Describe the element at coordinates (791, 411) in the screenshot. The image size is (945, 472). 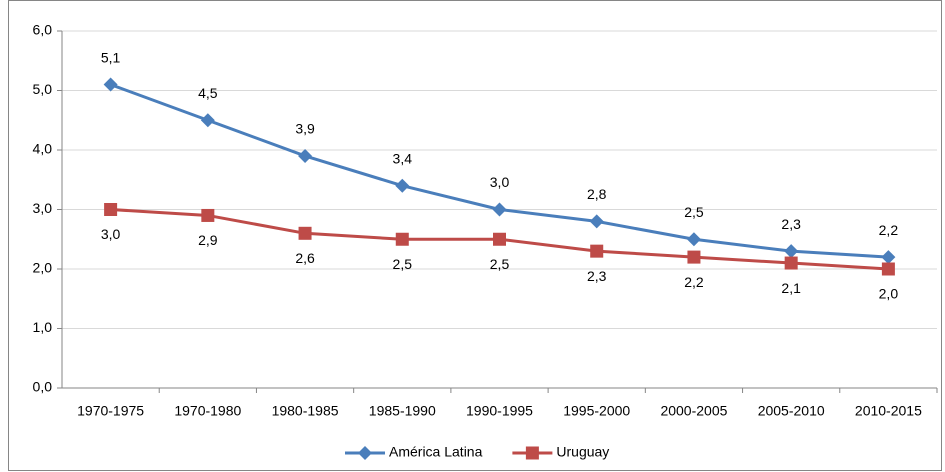
I see `x-tick-label: 2005-2010` at that location.